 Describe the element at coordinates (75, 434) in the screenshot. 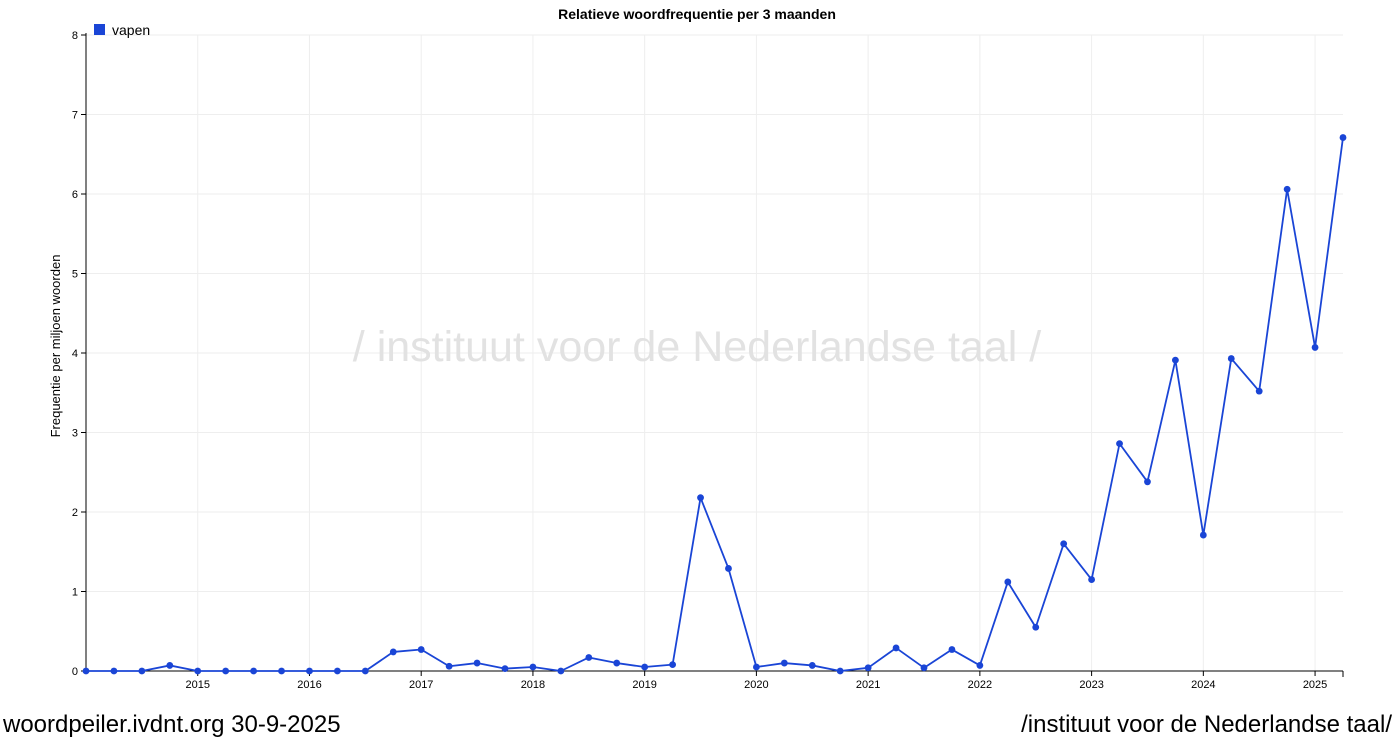

I see `y-tick-label: 3` at that location.